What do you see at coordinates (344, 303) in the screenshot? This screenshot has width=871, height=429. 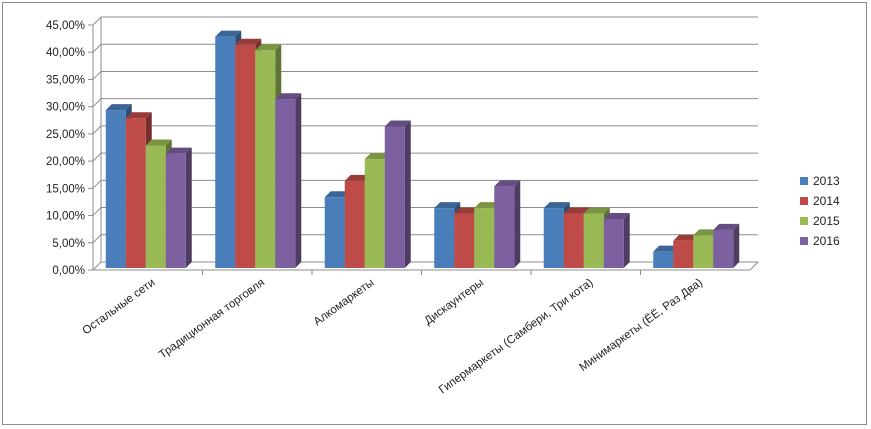 I see `x-category-label: Алкомаркеты` at bounding box center [344, 303].